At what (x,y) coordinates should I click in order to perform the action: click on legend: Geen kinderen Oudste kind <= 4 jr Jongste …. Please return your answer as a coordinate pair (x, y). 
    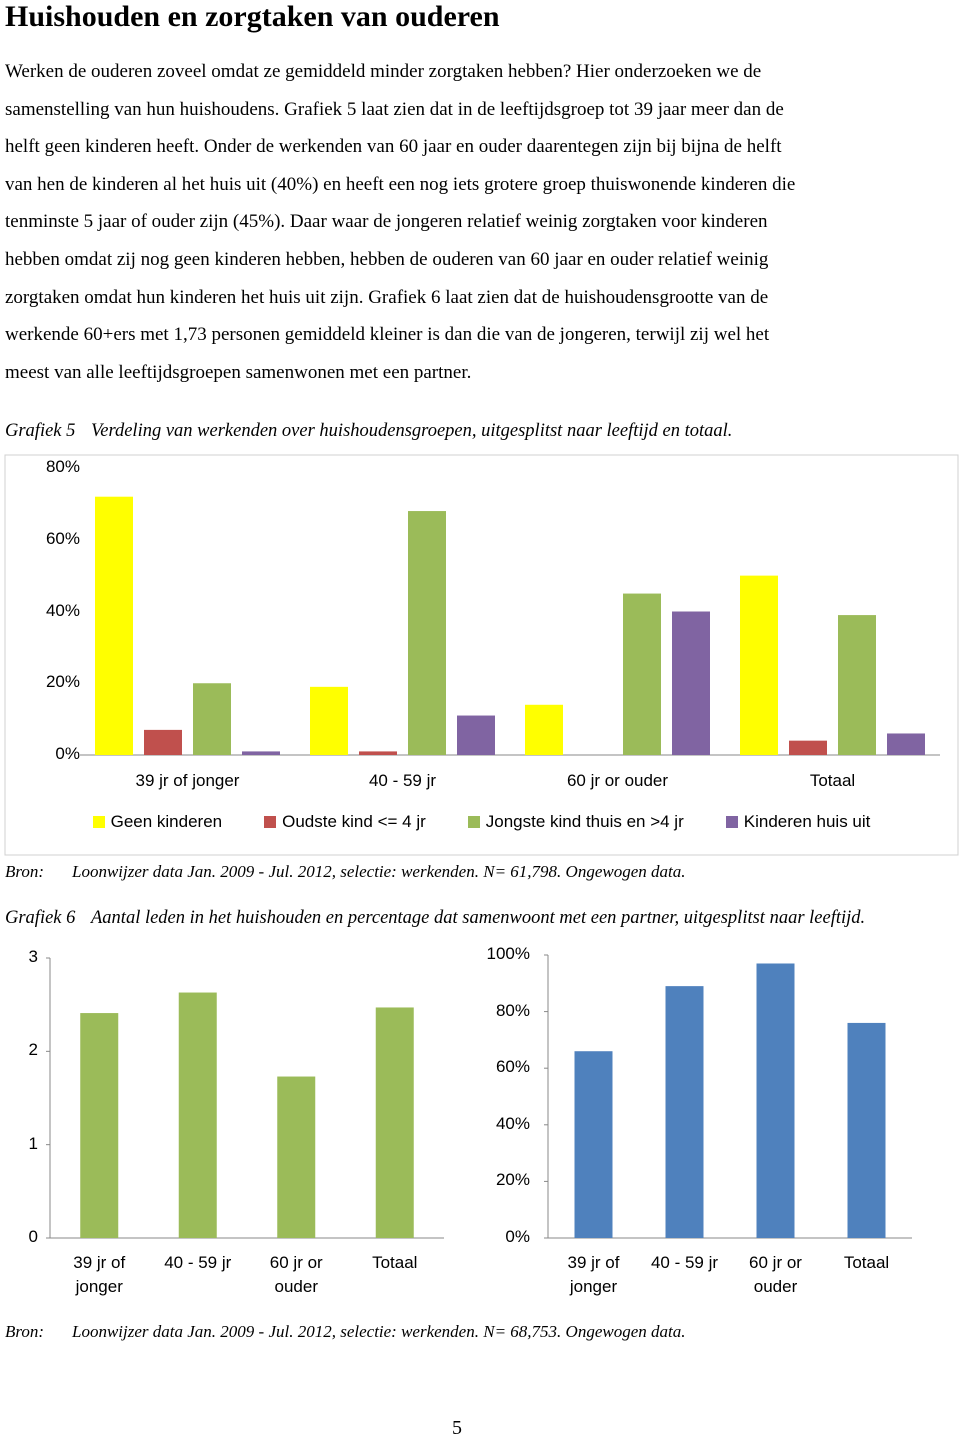
    Looking at the image, I should click on (481, 822).